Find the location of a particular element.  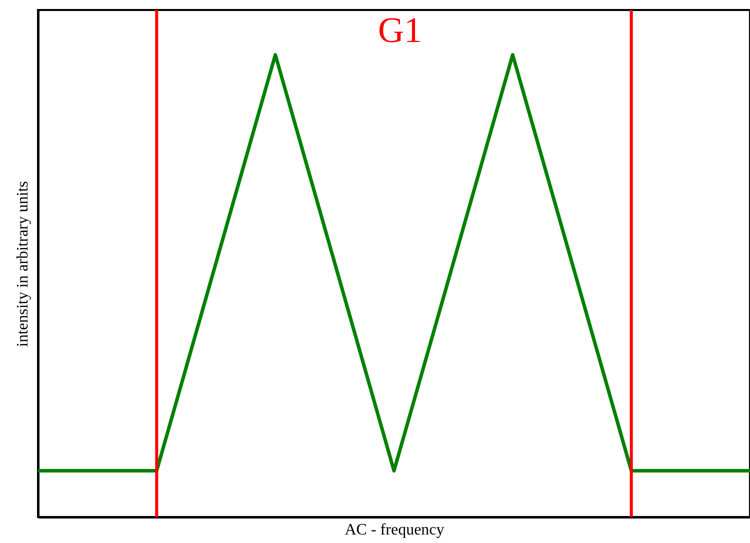

chart-title: G1 is located at coordinates (400, 30).